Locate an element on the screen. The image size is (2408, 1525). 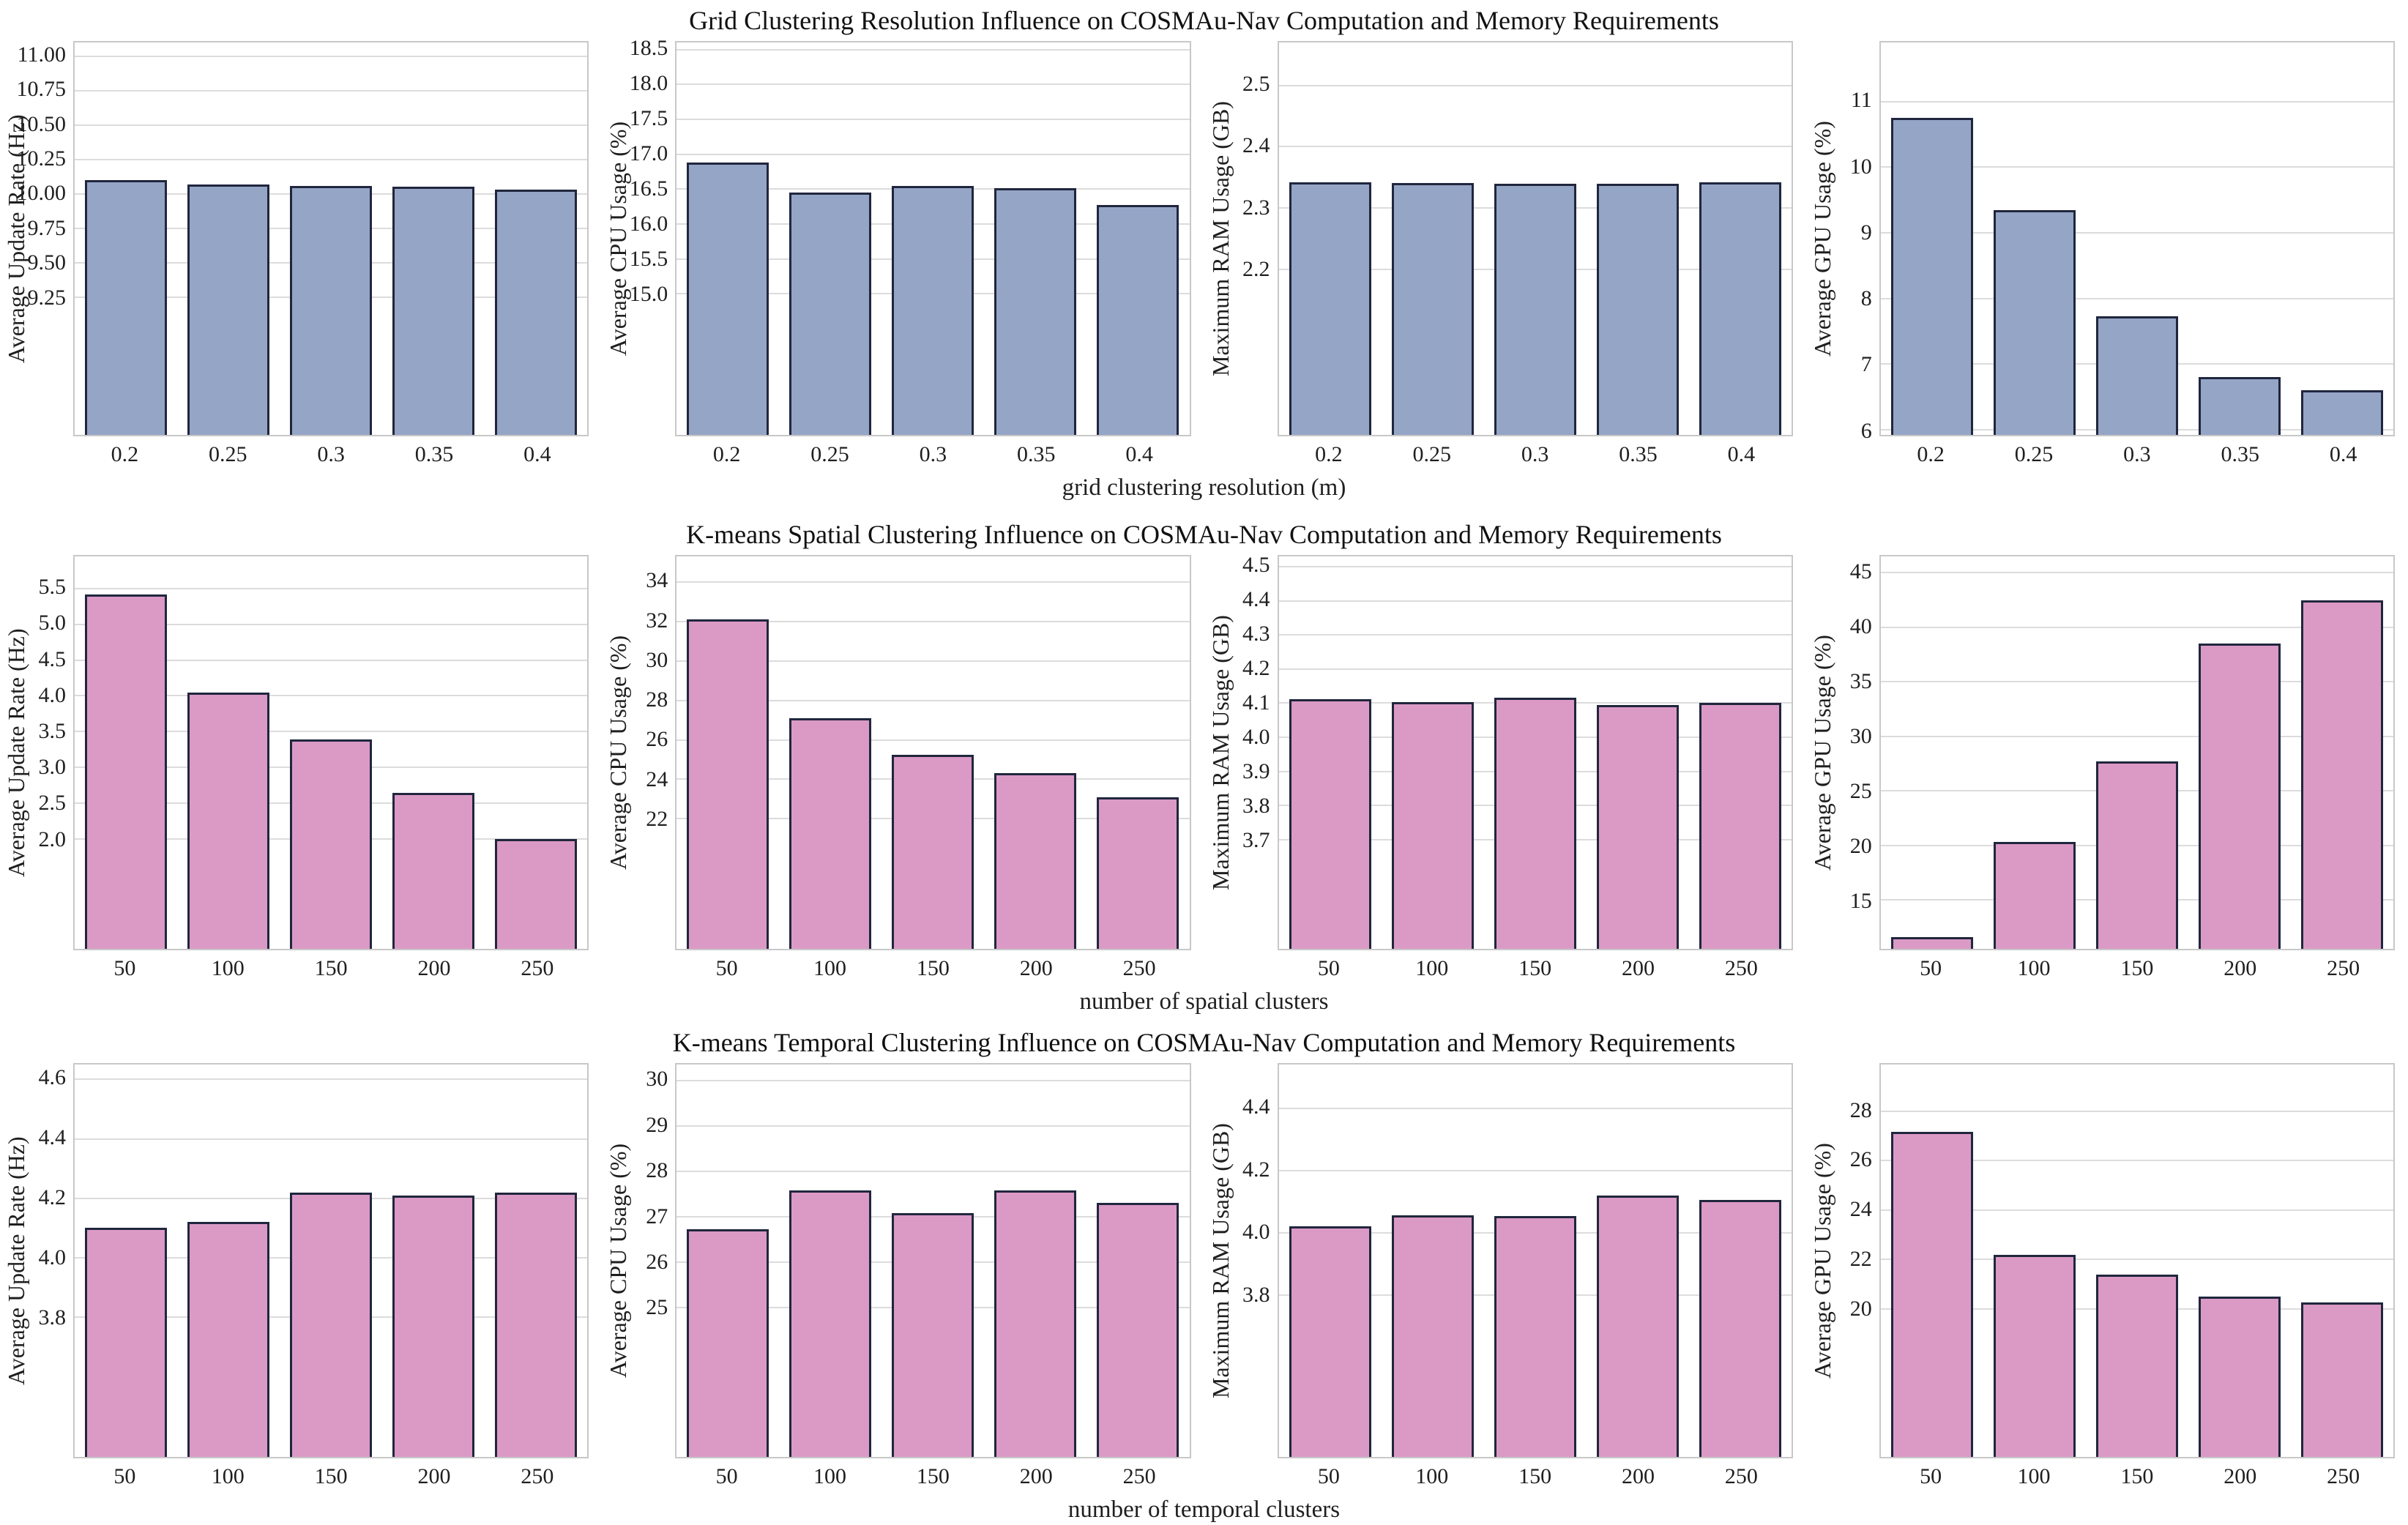
plot-frame: 3.8 4.0 4.2 4.4 50 100 150 200 250 is located at coordinates (1517, 1275).